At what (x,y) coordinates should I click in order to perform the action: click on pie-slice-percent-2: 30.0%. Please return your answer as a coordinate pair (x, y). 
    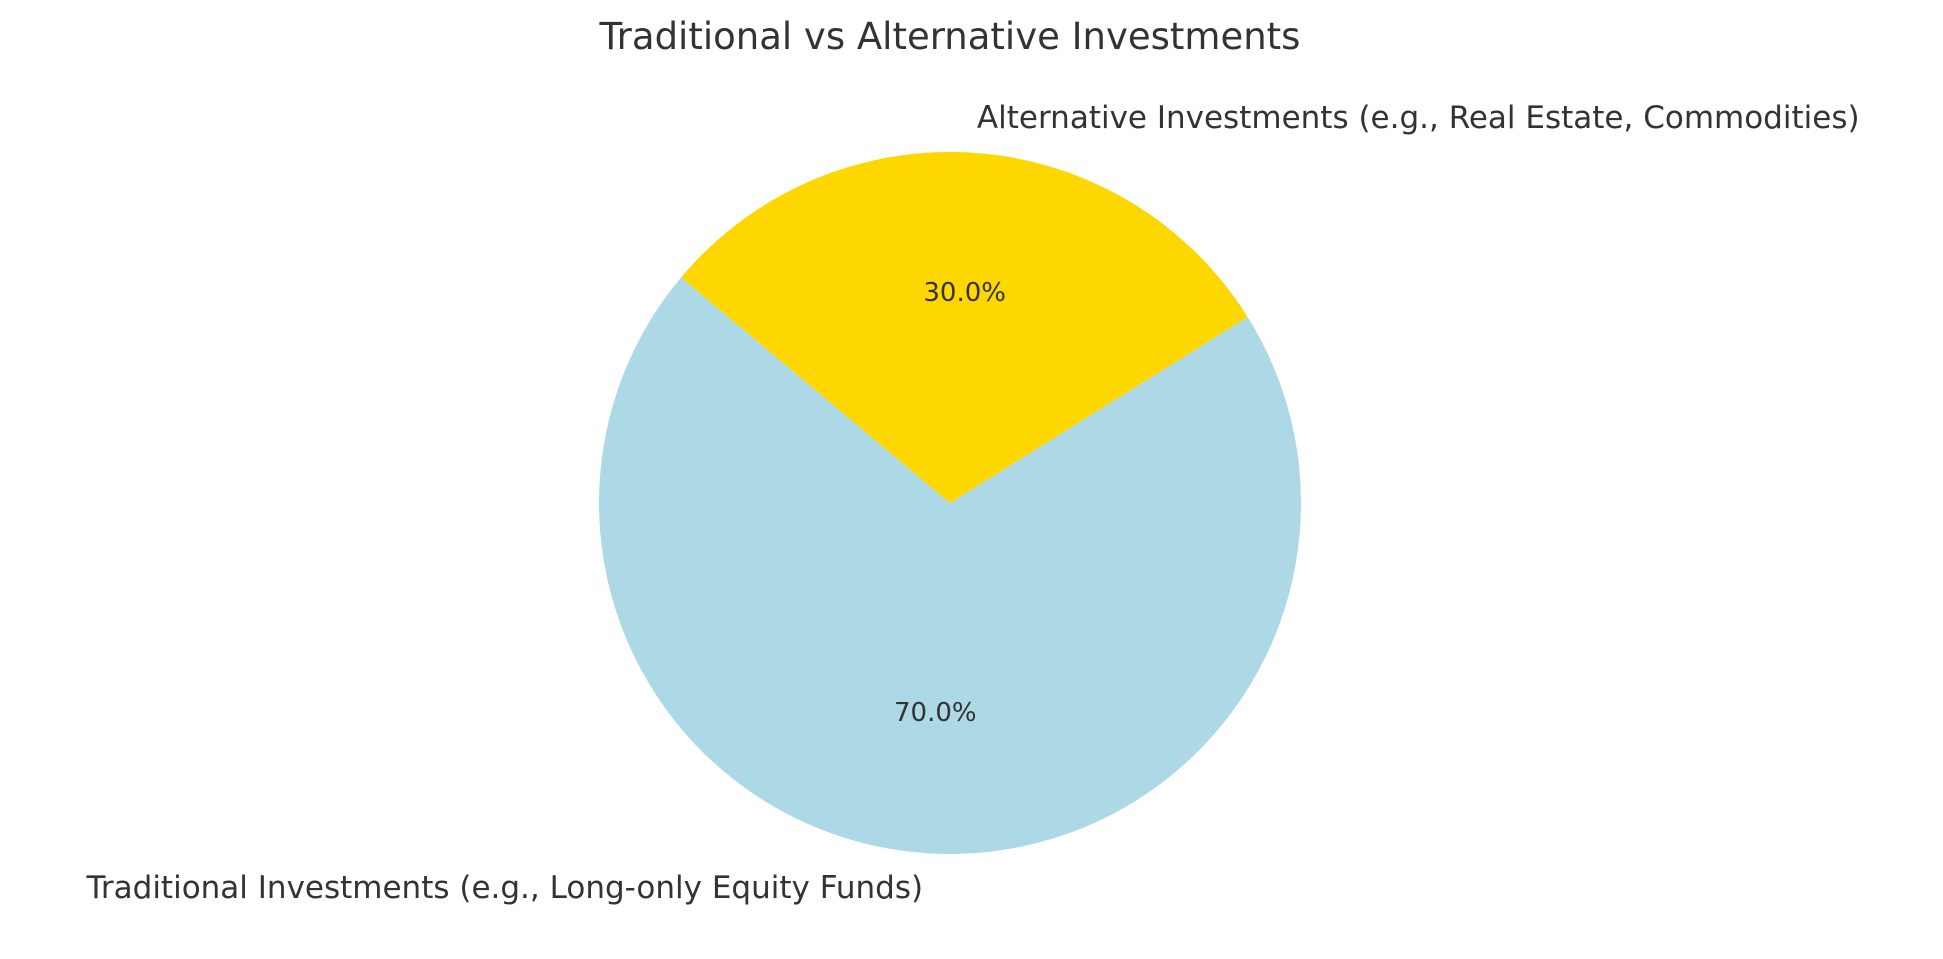
    Looking at the image, I should click on (964, 293).